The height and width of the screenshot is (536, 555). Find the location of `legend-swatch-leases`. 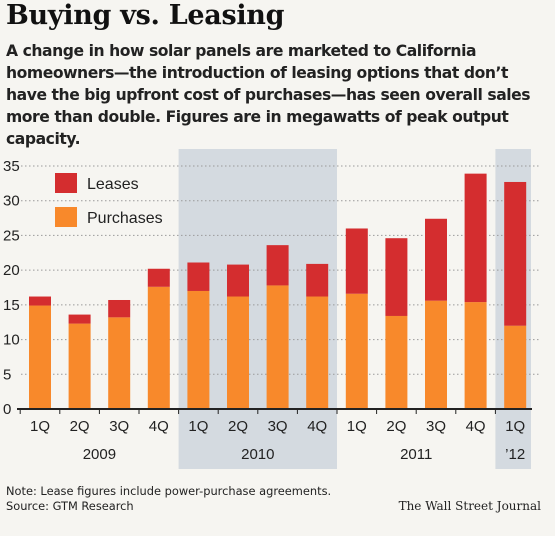

legend-swatch-leases is located at coordinates (66, 183).